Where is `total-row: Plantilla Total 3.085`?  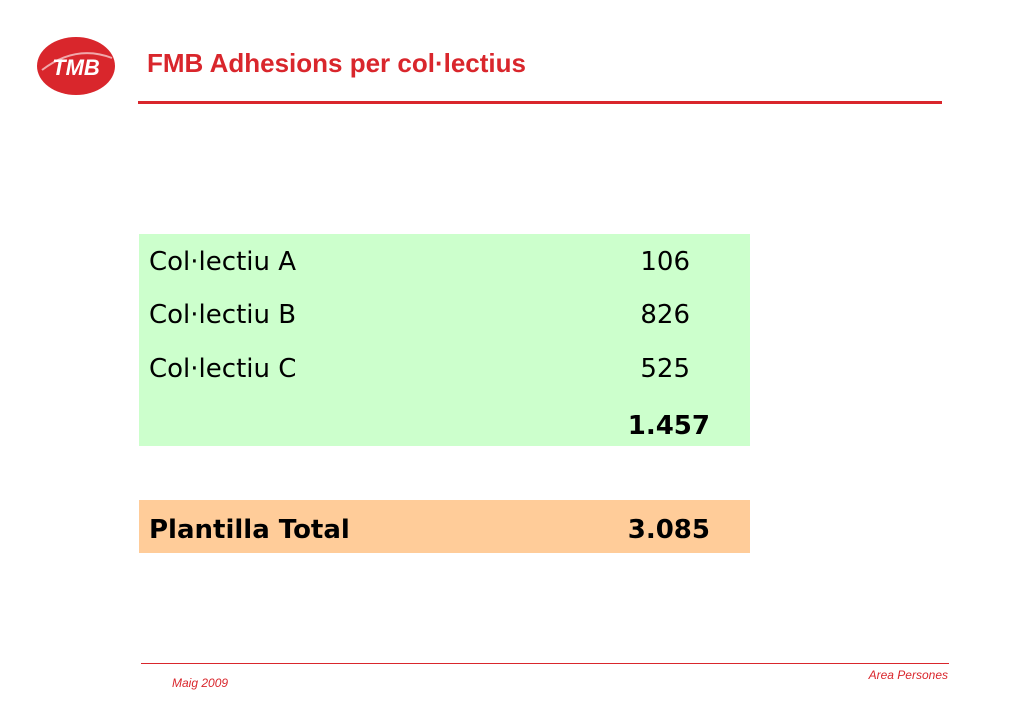
total-row: Plantilla Total 3.085 is located at coordinates (444, 526).